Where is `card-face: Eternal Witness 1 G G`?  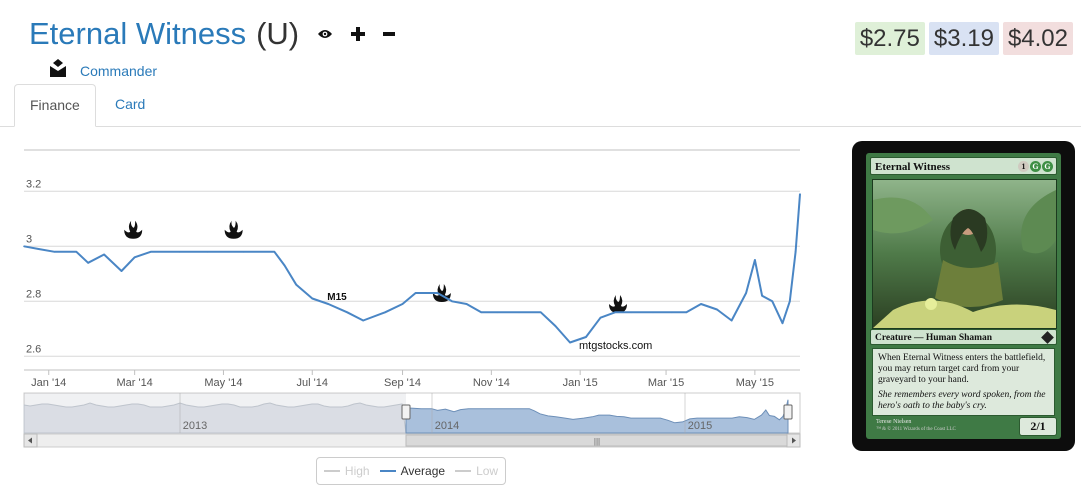 card-face: Eternal Witness 1 G G is located at coordinates (963, 296).